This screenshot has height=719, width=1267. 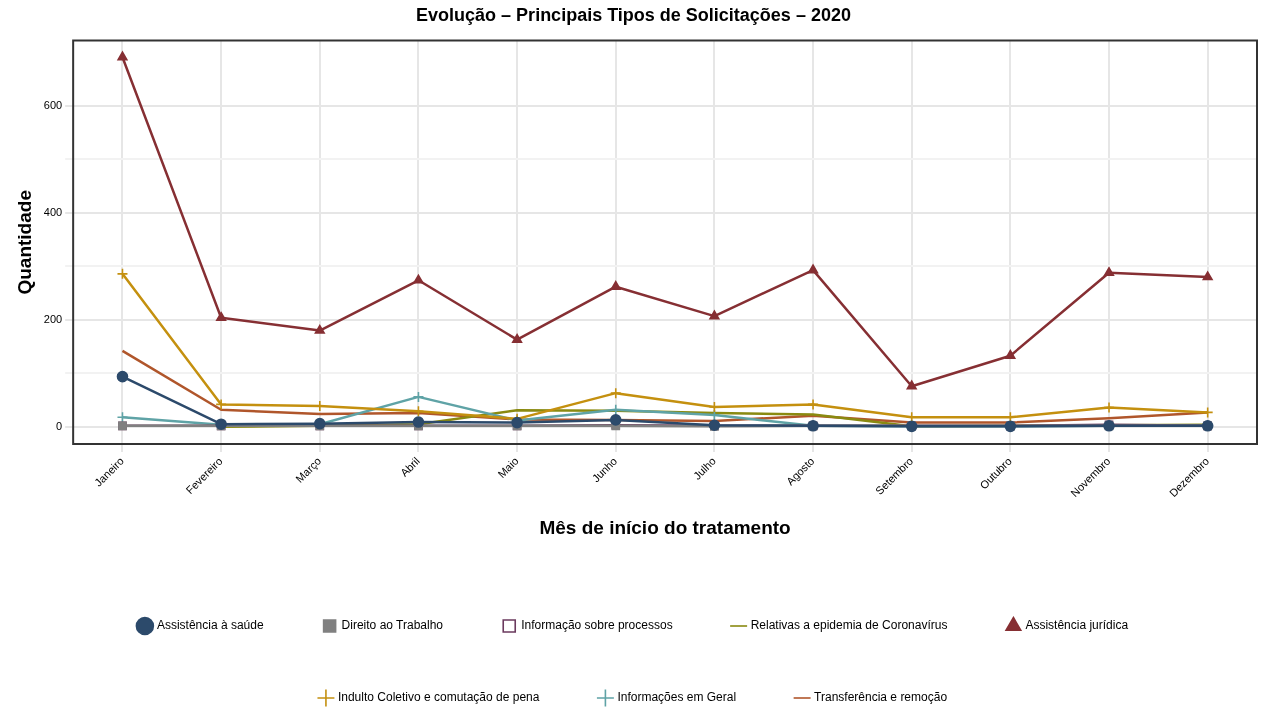 I want to click on legend-label: Direito ao Trabalho, so click(x=392, y=625).